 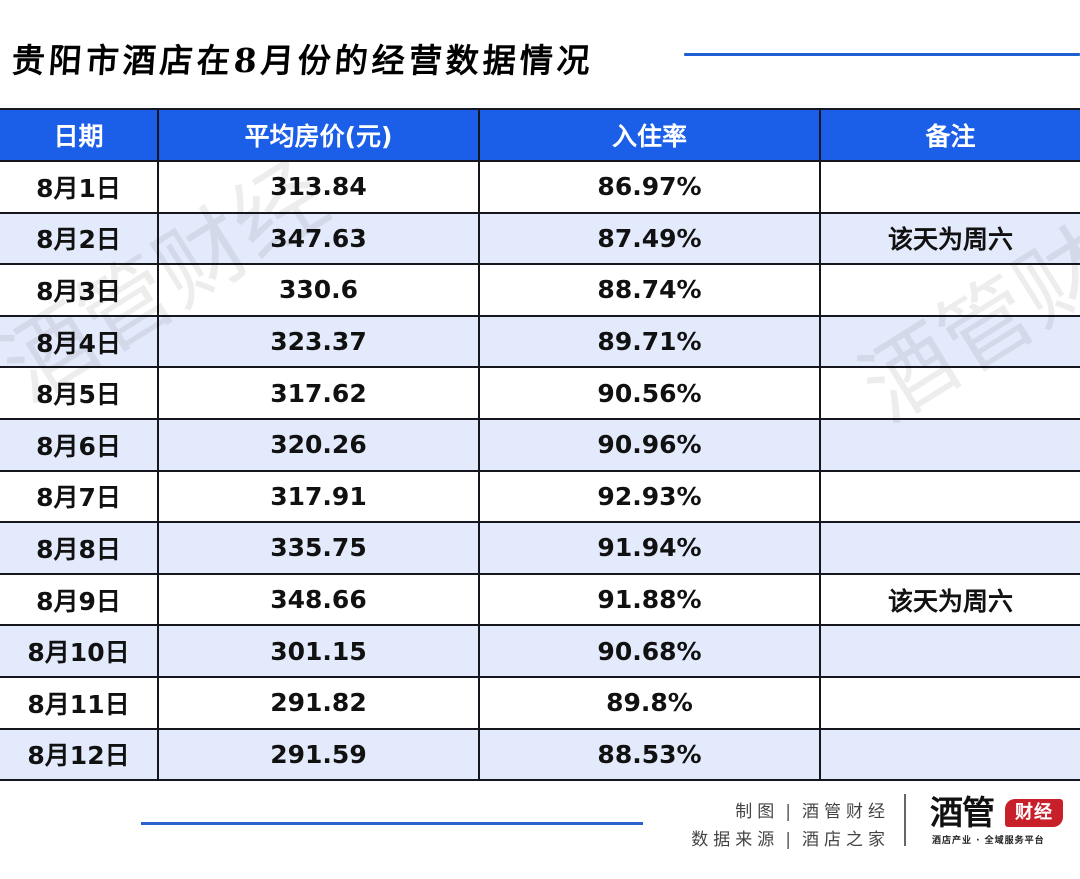 What do you see at coordinates (318, 754) in the screenshot?
I see `cell-avg-price: 291.59` at bounding box center [318, 754].